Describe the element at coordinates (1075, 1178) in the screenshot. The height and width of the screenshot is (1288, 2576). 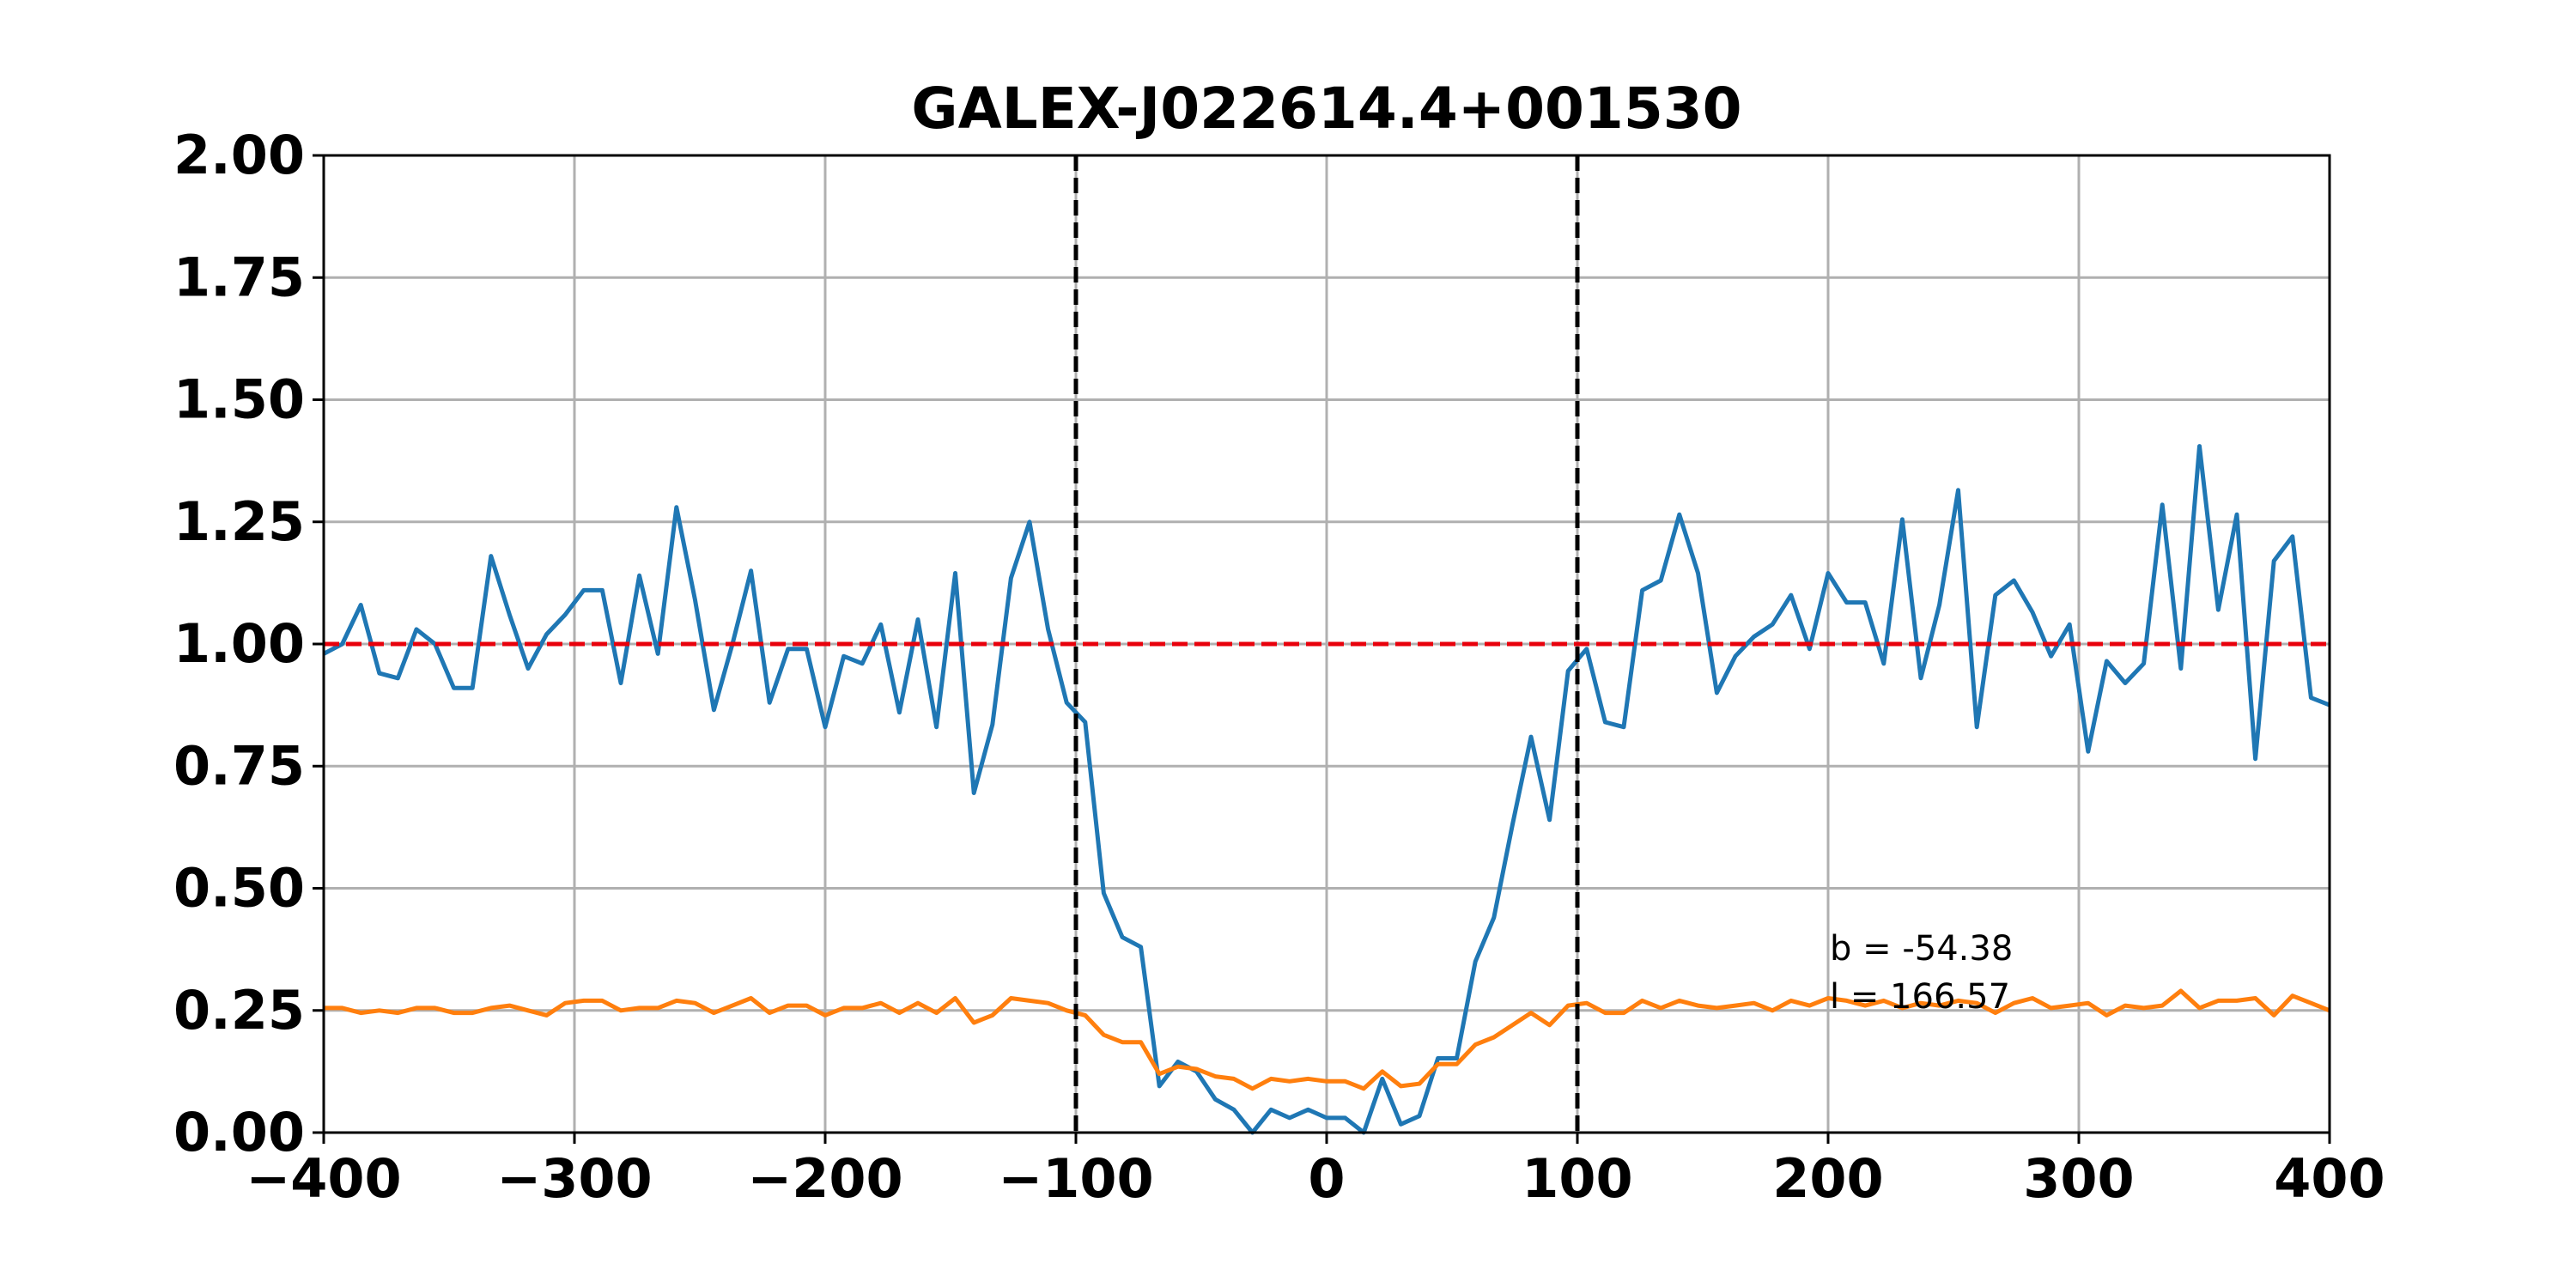
I see `x-tick-label: −100` at that location.